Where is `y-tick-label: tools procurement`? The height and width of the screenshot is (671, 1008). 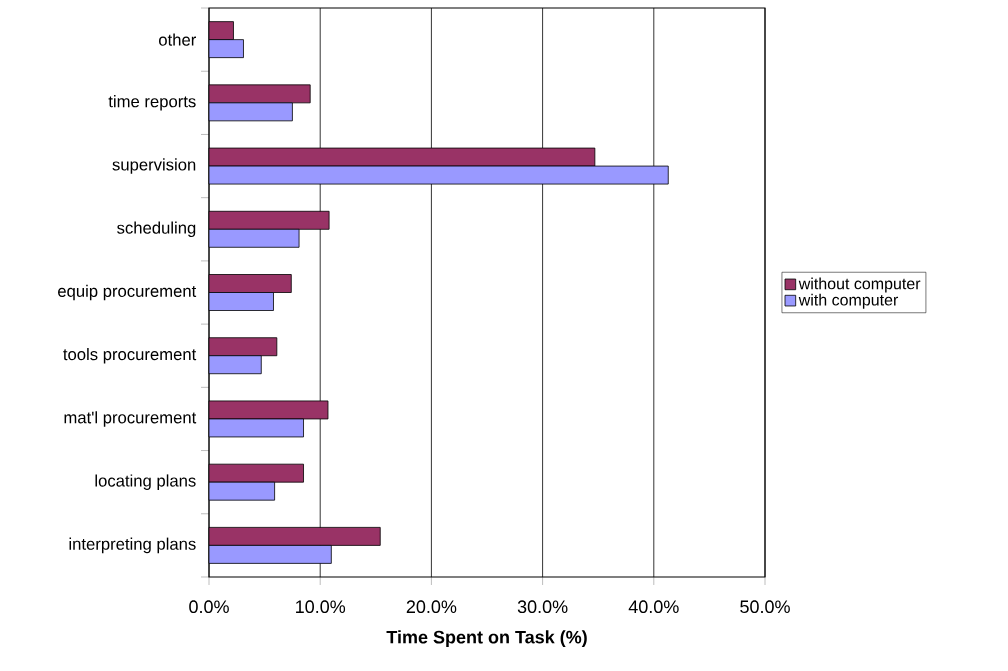
y-tick-label: tools procurement is located at coordinates (130, 355).